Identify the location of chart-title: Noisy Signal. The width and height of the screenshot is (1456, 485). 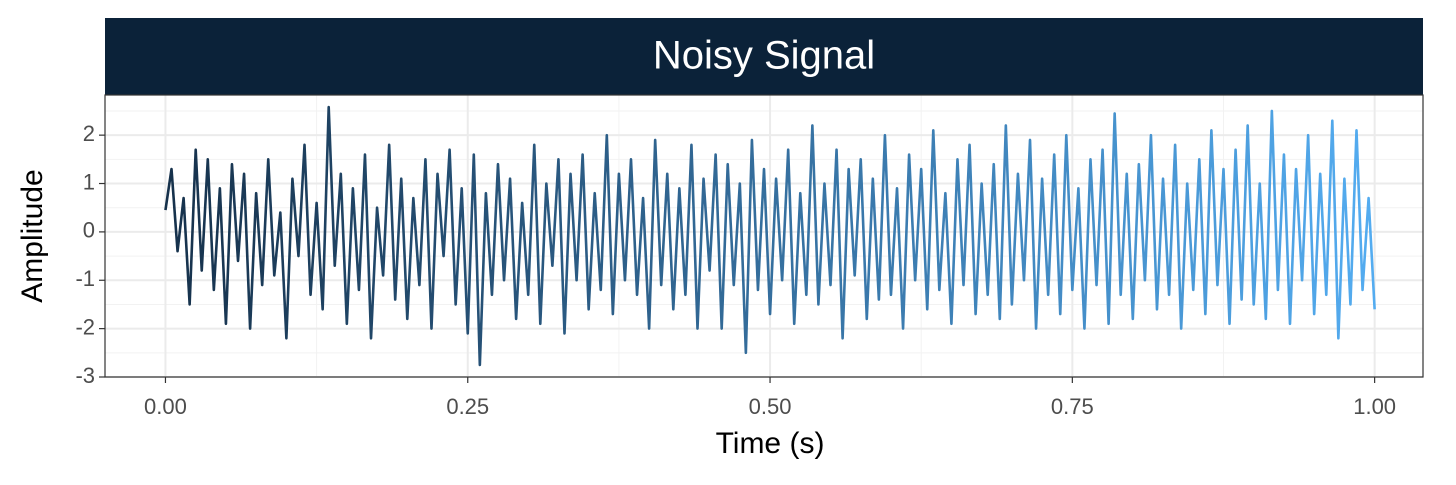
(764, 56).